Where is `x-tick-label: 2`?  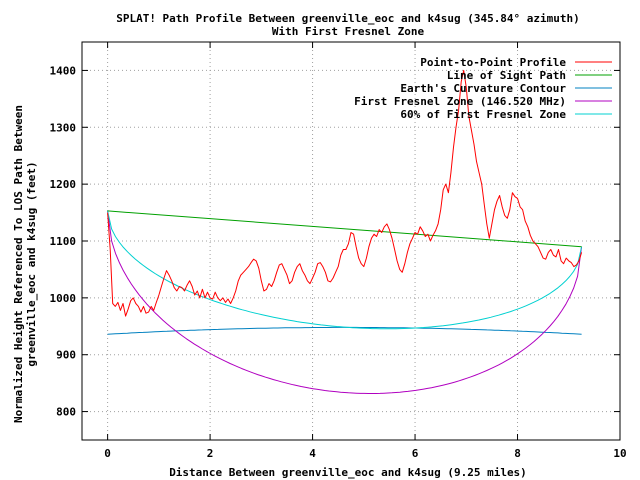 x-tick-label: 2 is located at coordinates (210, 453).